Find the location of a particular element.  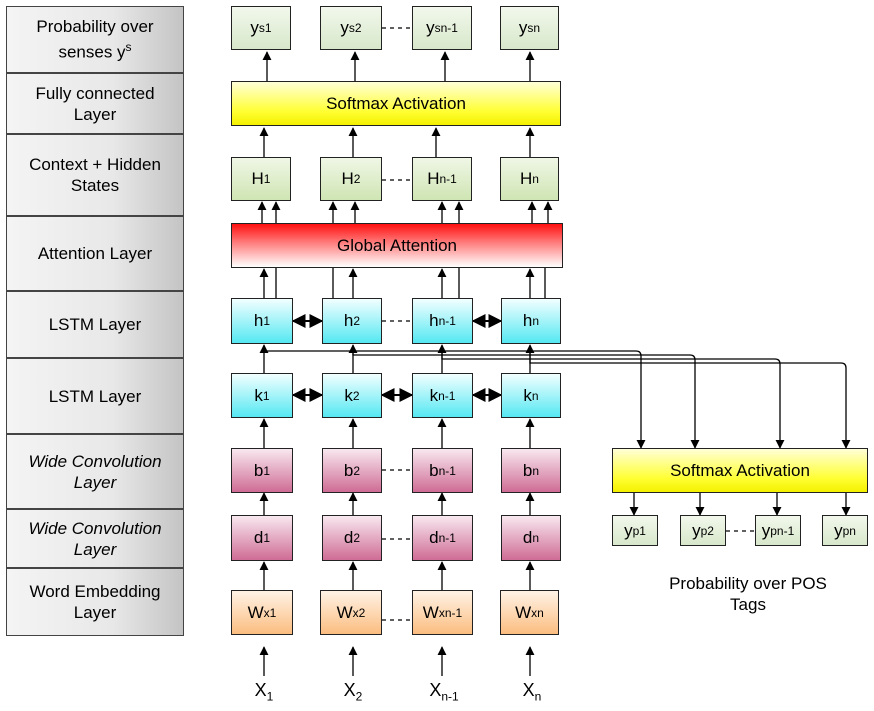

node-ys-n-1: y s n-1 is located at coordinates (442, 28).